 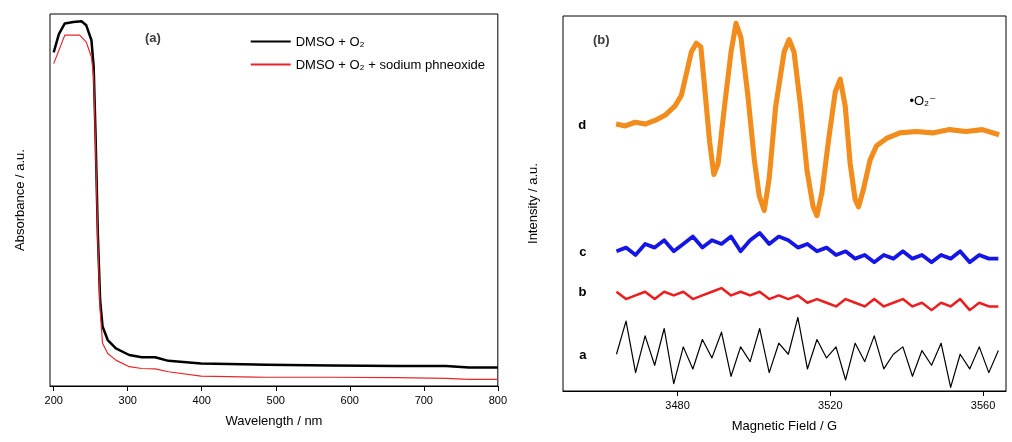 What do you see at coordinates (423, 399) in the screenshot?
I see `x-tick-label: 700` at bounding box center [423, 399].